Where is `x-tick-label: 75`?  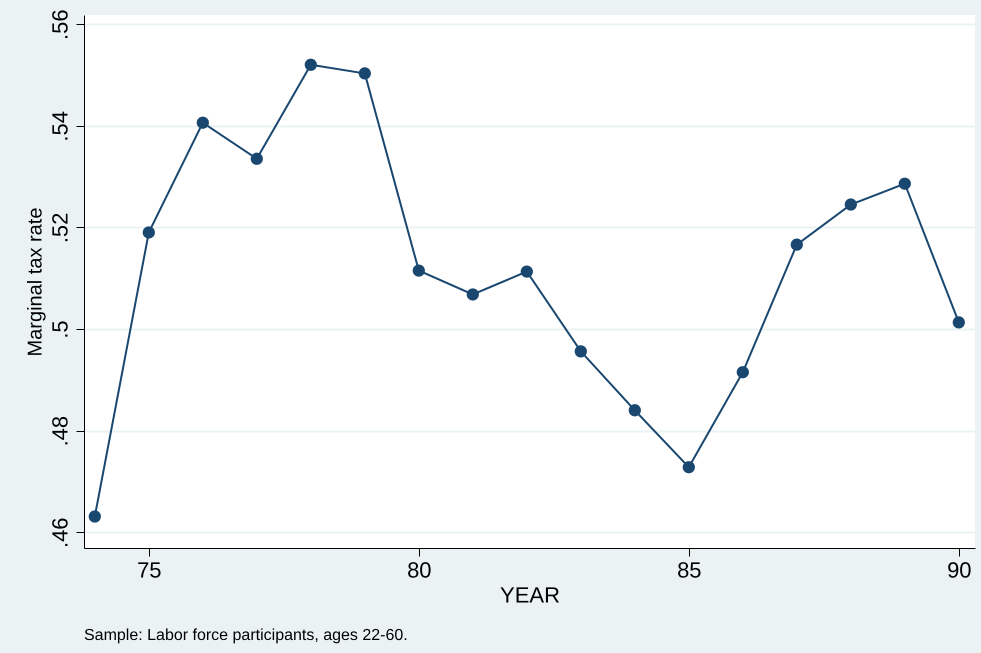
x-tick-label: 75 is located at coordinates (149, 570).